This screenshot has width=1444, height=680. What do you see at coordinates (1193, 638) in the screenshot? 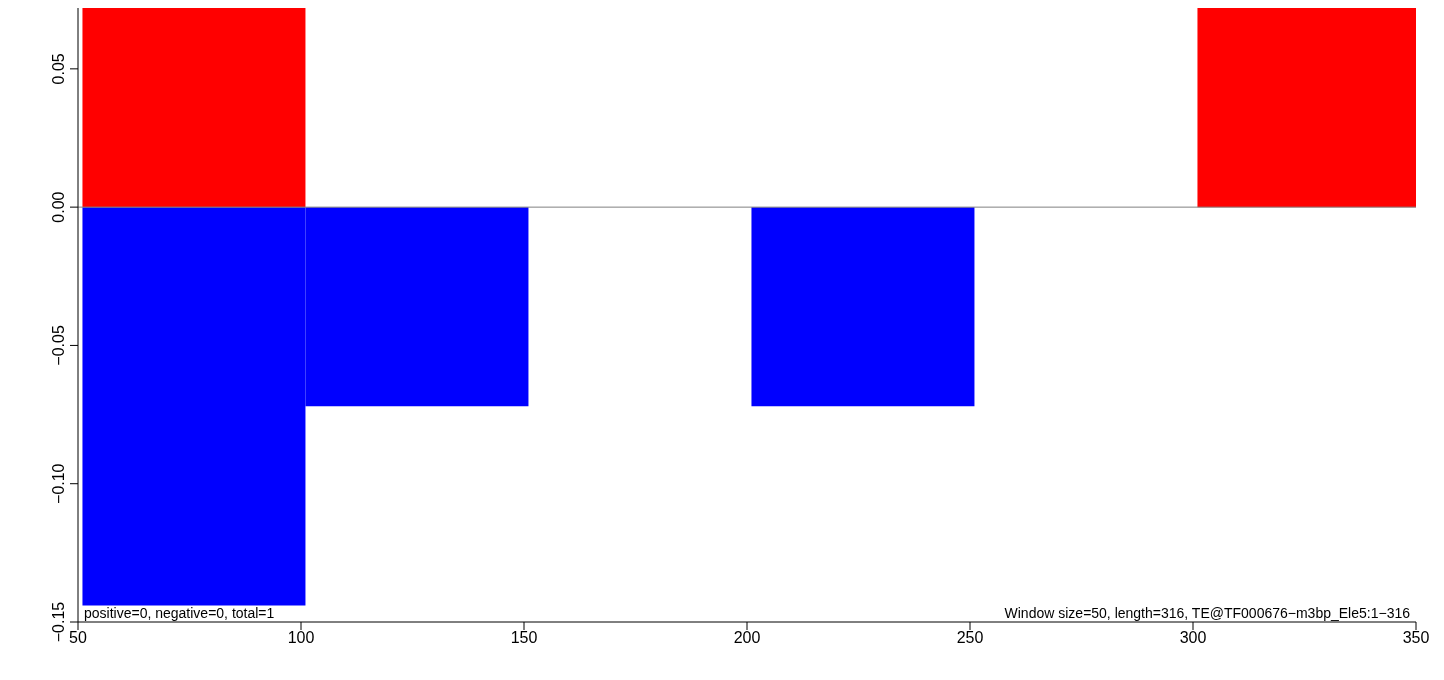
I see `x-tick-label: 300` at bounding box center [1193, 638].